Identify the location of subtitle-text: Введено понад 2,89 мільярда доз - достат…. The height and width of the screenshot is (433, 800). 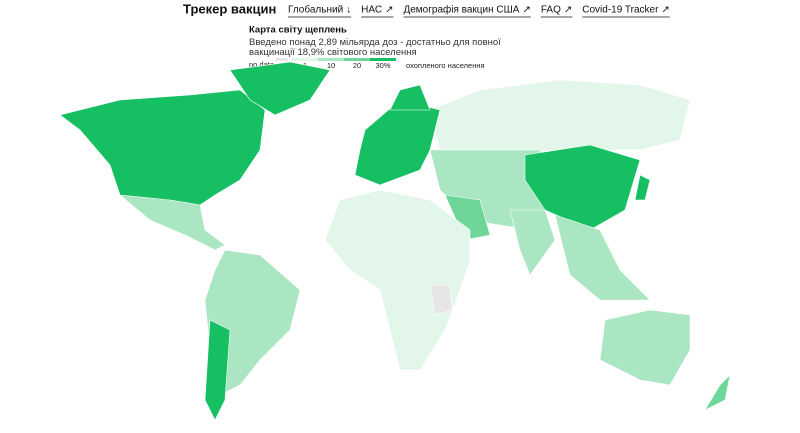
(375, 47).